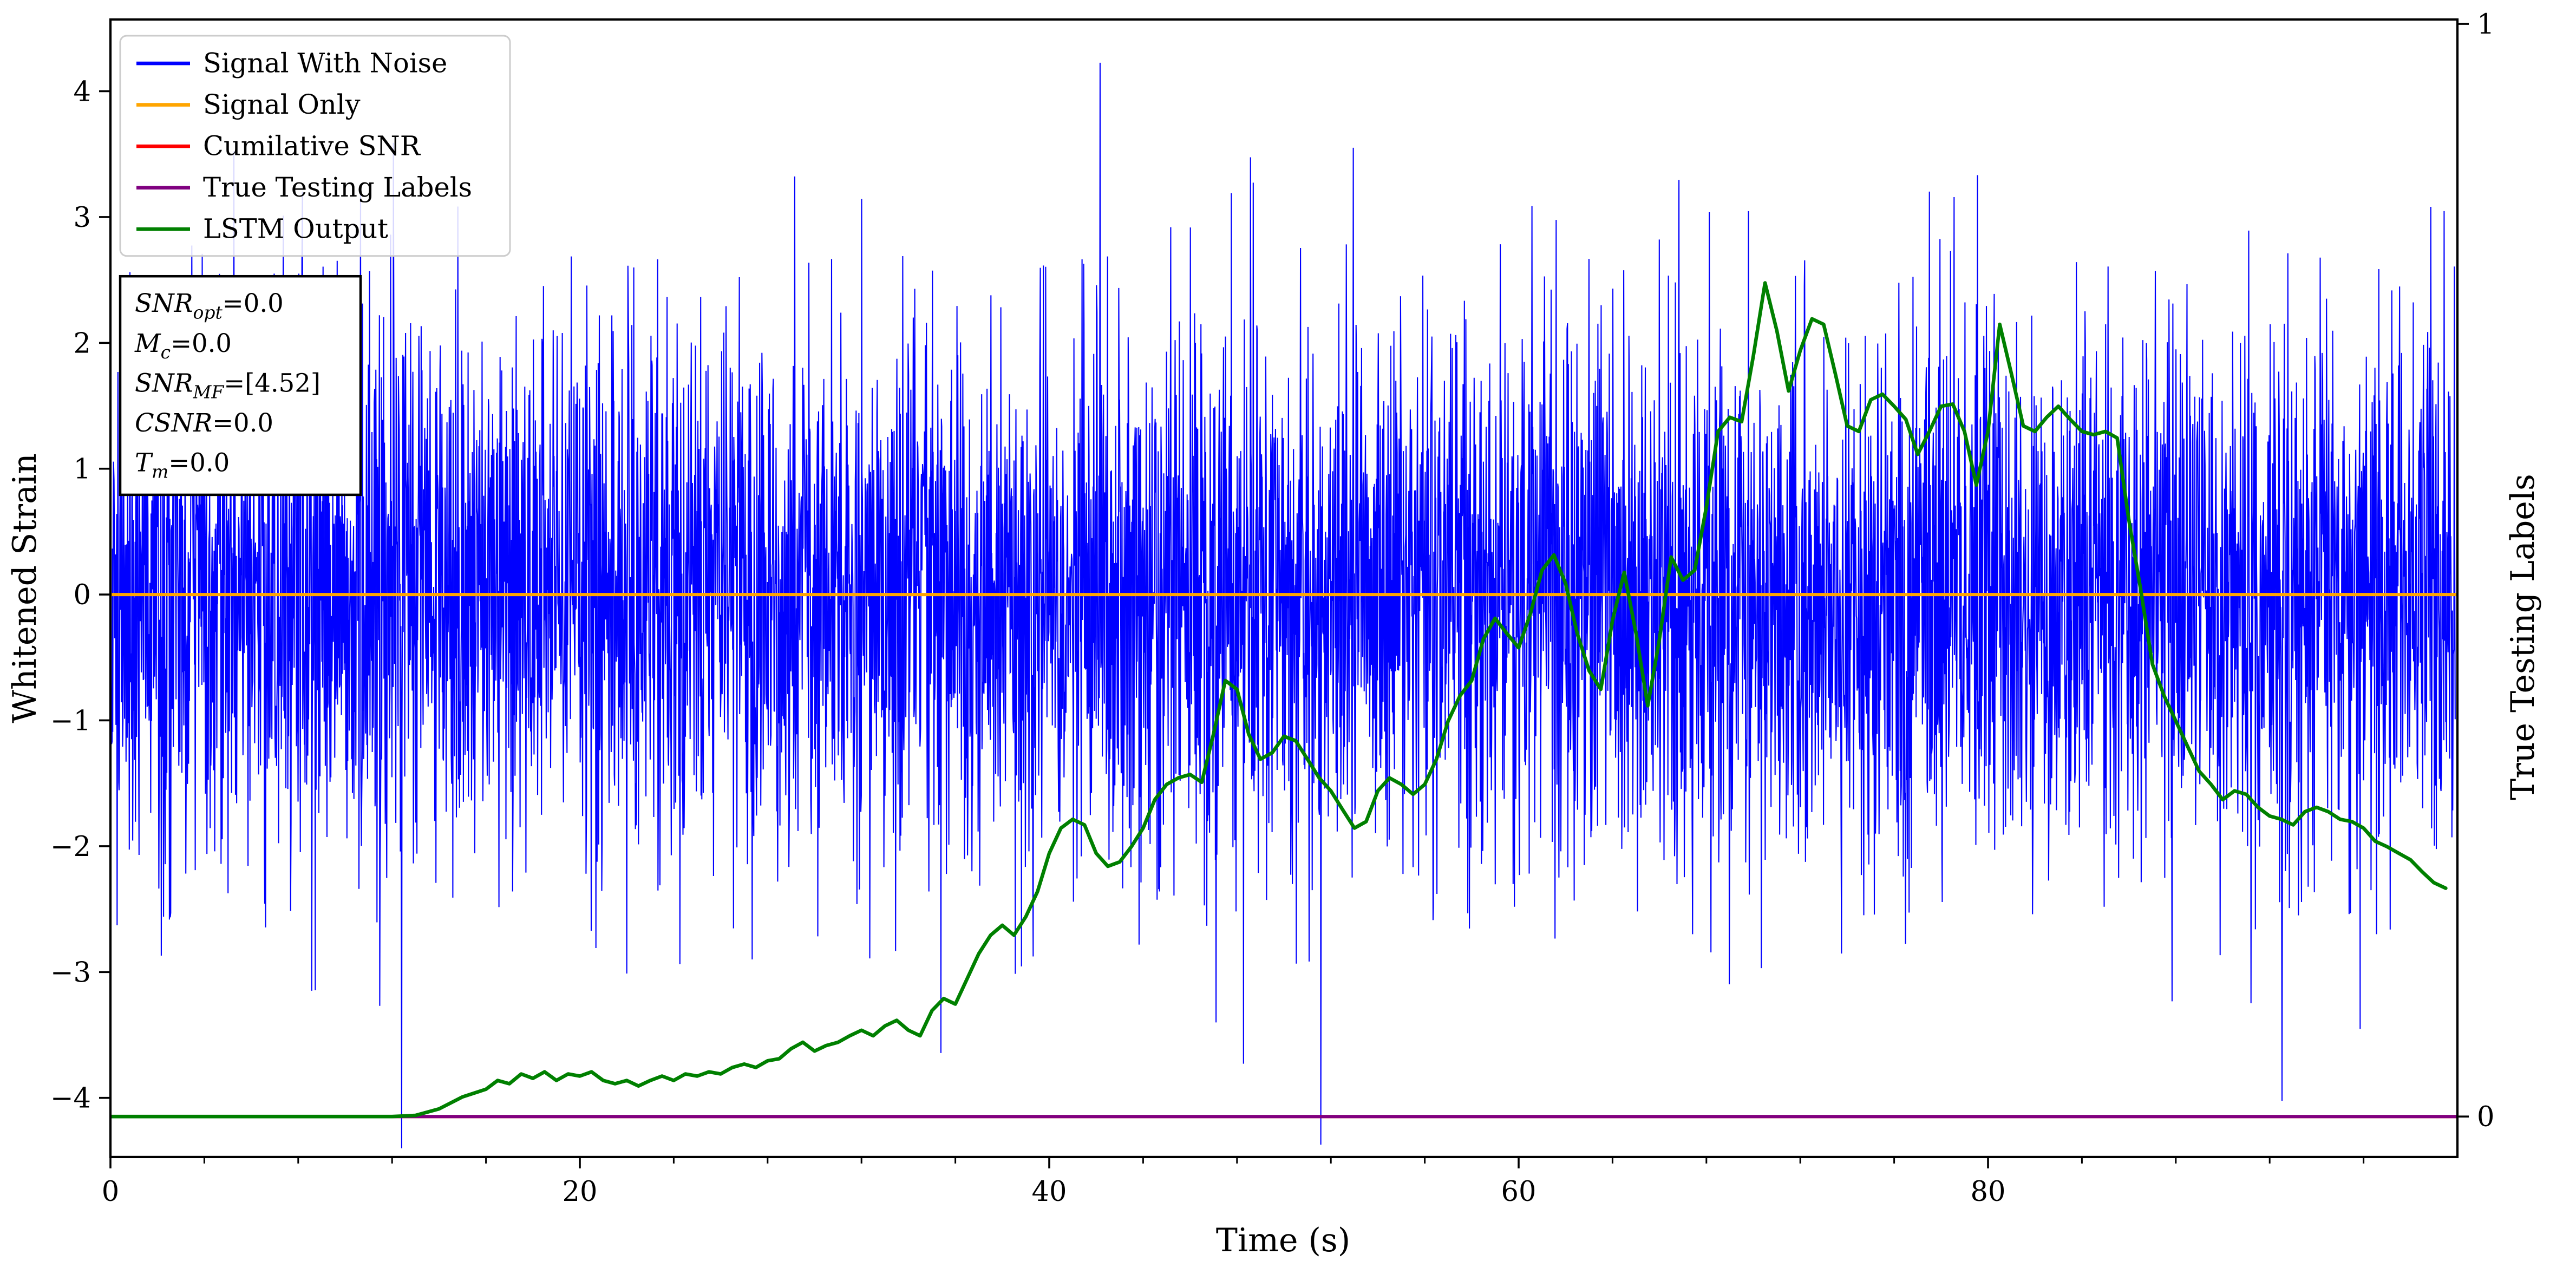 The image size is (2576, 1274). I want to click on legend-label: Signal Only, so click(282, 104).